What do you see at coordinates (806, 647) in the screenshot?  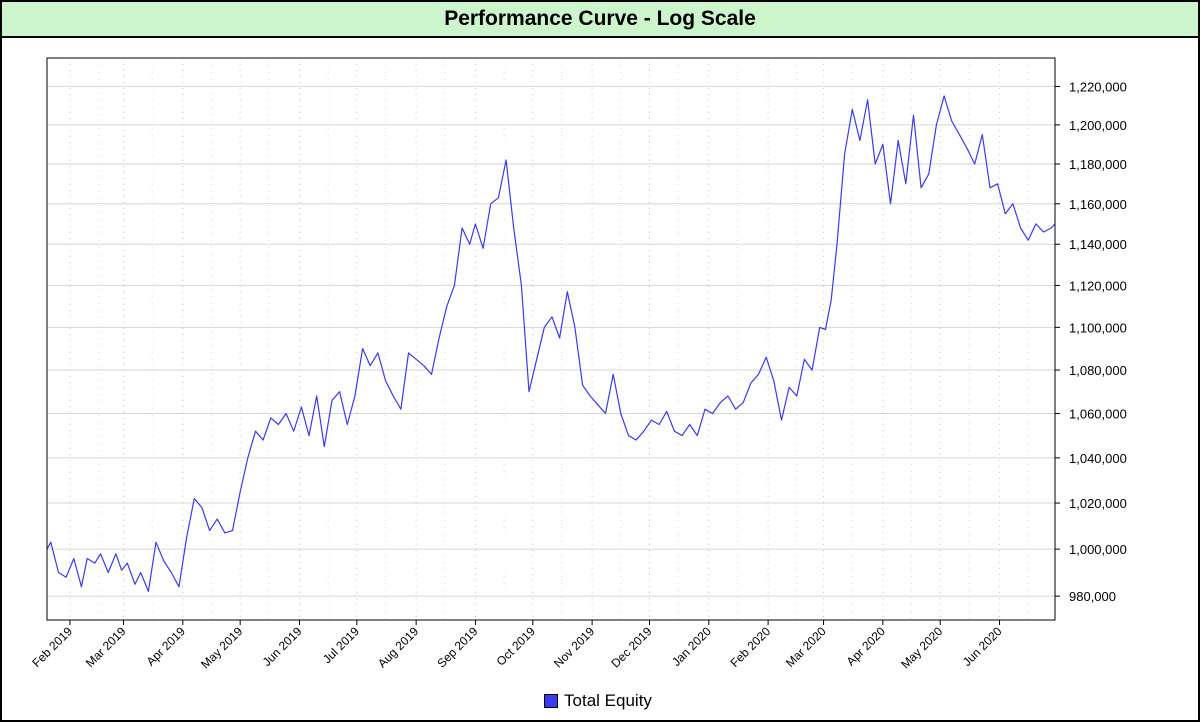 I see `x-tick-label: Mar 2020` at bounding box center [806, 647].